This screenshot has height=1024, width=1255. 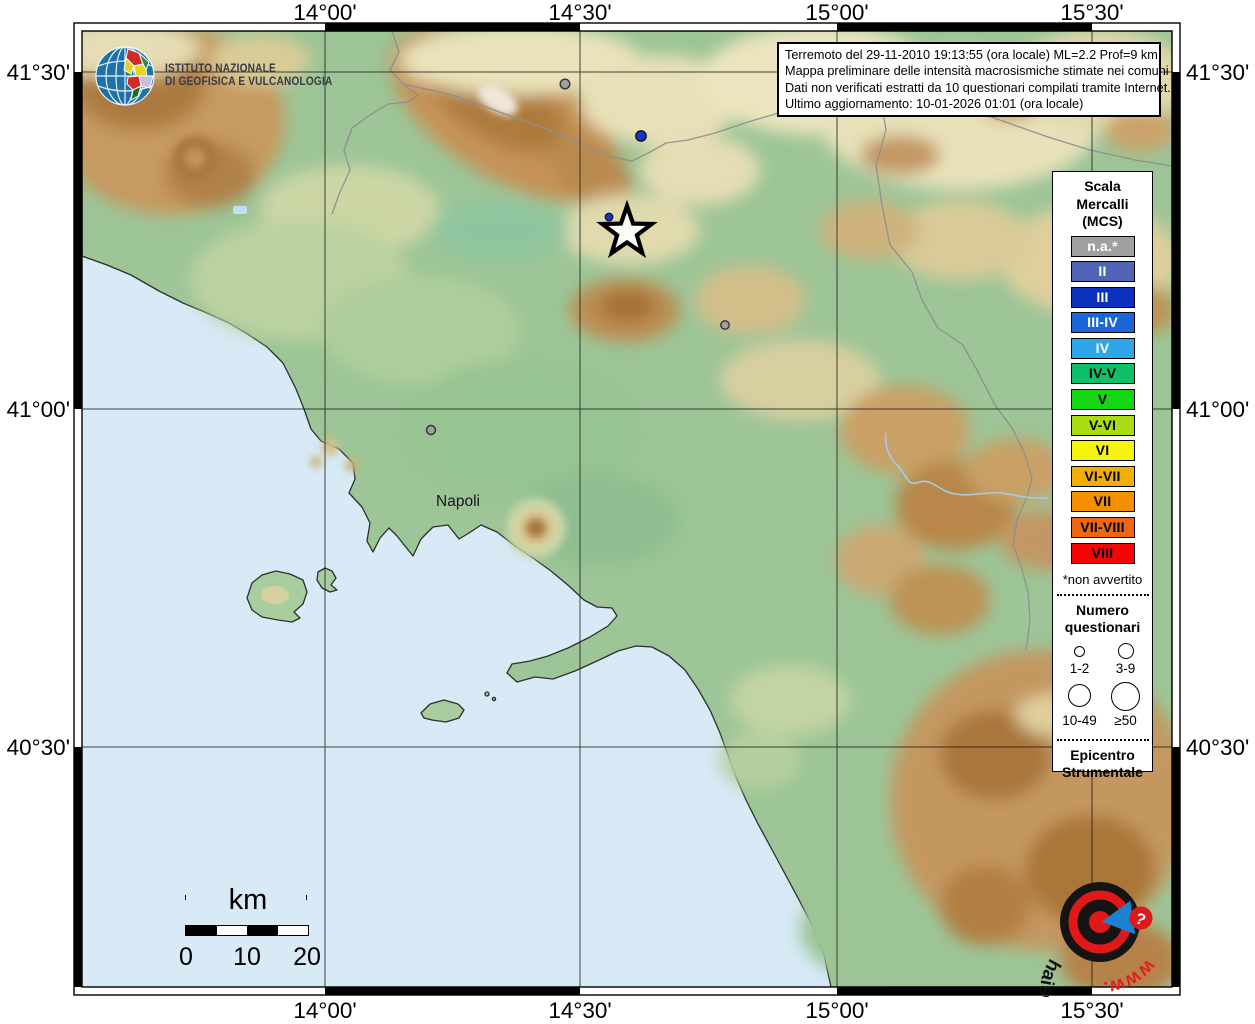 What do you see at coordinates (38, 409) in the screenshot?
I see `axis-lat-left-2: 41°00'` at bounding box center [38, 409].